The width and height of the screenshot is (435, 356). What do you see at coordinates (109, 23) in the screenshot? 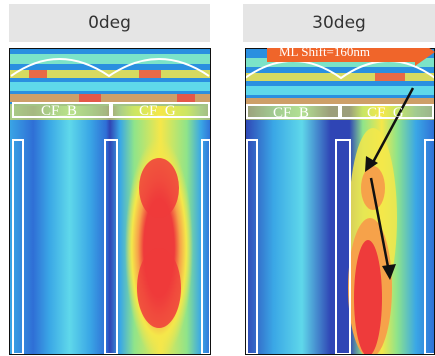
I see `panel-title-0deg: 0deg` at bounding box center [109, 23].